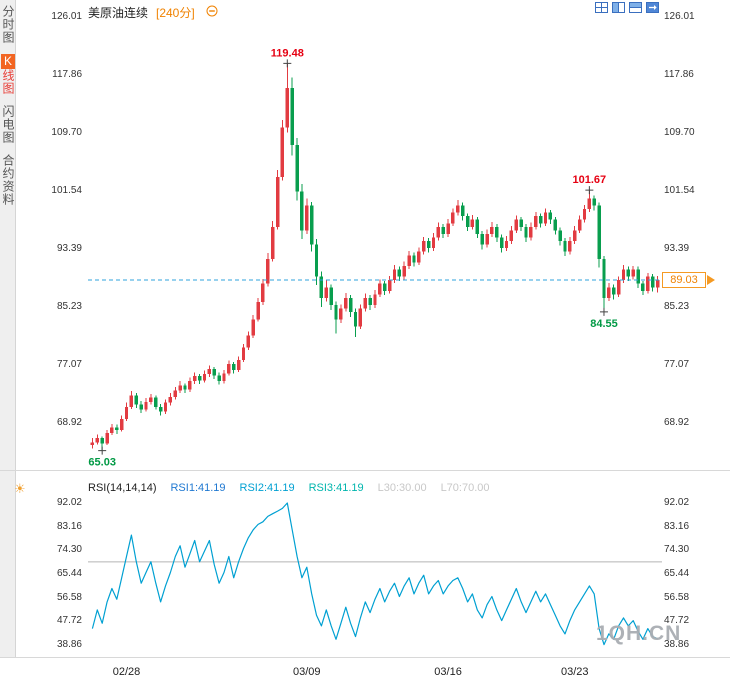  I want to click on x-axis-date-label: 03/23, so click(574, 672).